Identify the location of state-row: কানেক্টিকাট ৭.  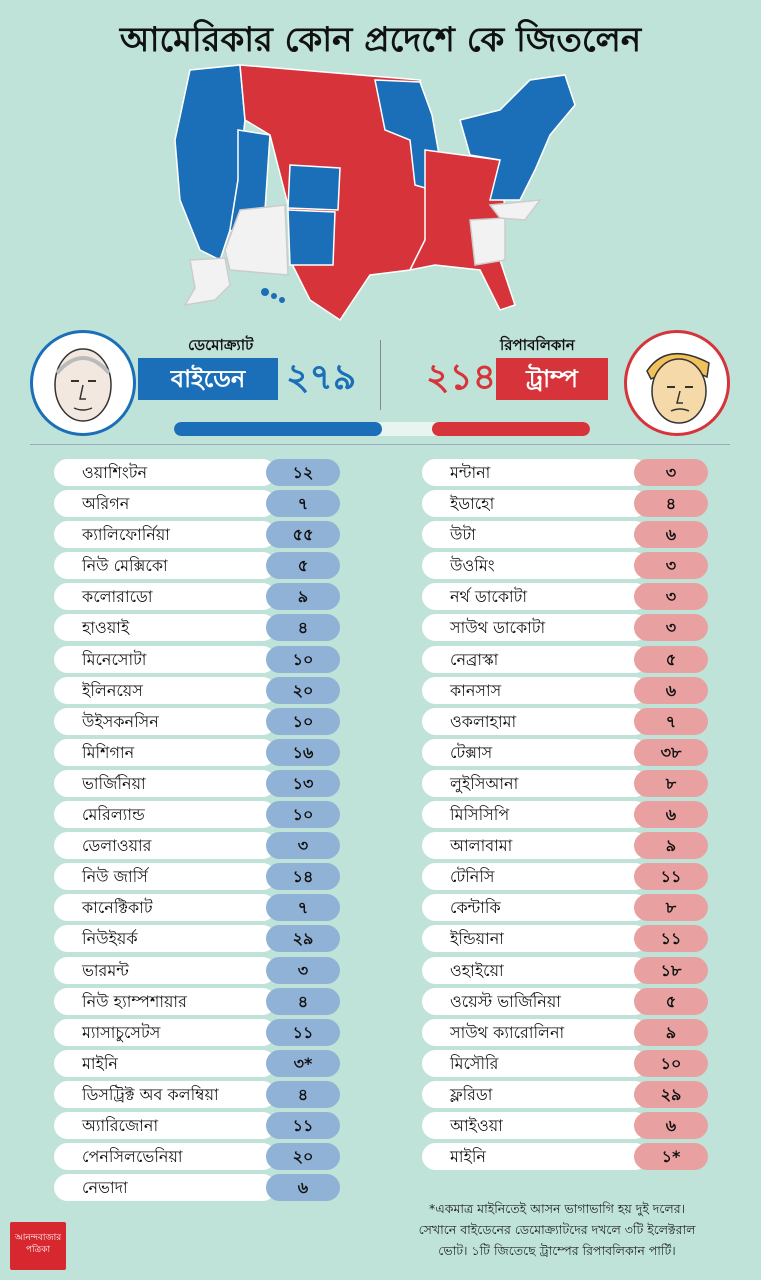
(199, 907).